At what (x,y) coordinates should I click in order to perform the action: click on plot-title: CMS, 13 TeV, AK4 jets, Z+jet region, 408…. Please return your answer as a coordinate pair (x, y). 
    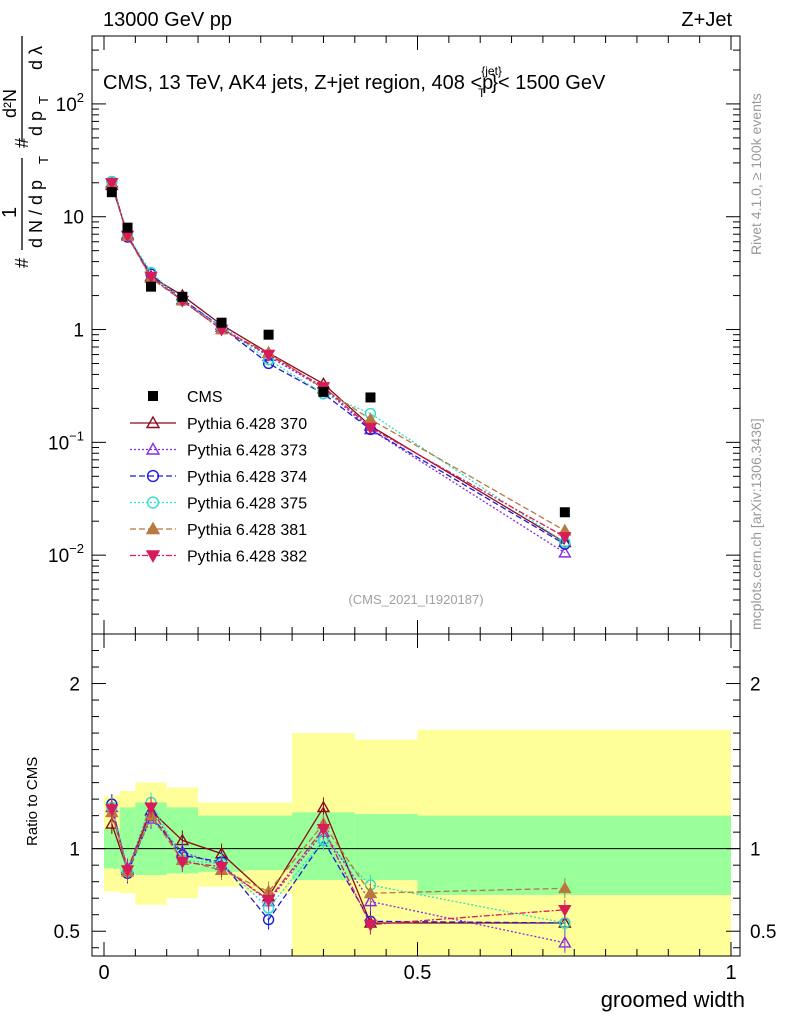
    Looking at the image, I should click on (354, 82).